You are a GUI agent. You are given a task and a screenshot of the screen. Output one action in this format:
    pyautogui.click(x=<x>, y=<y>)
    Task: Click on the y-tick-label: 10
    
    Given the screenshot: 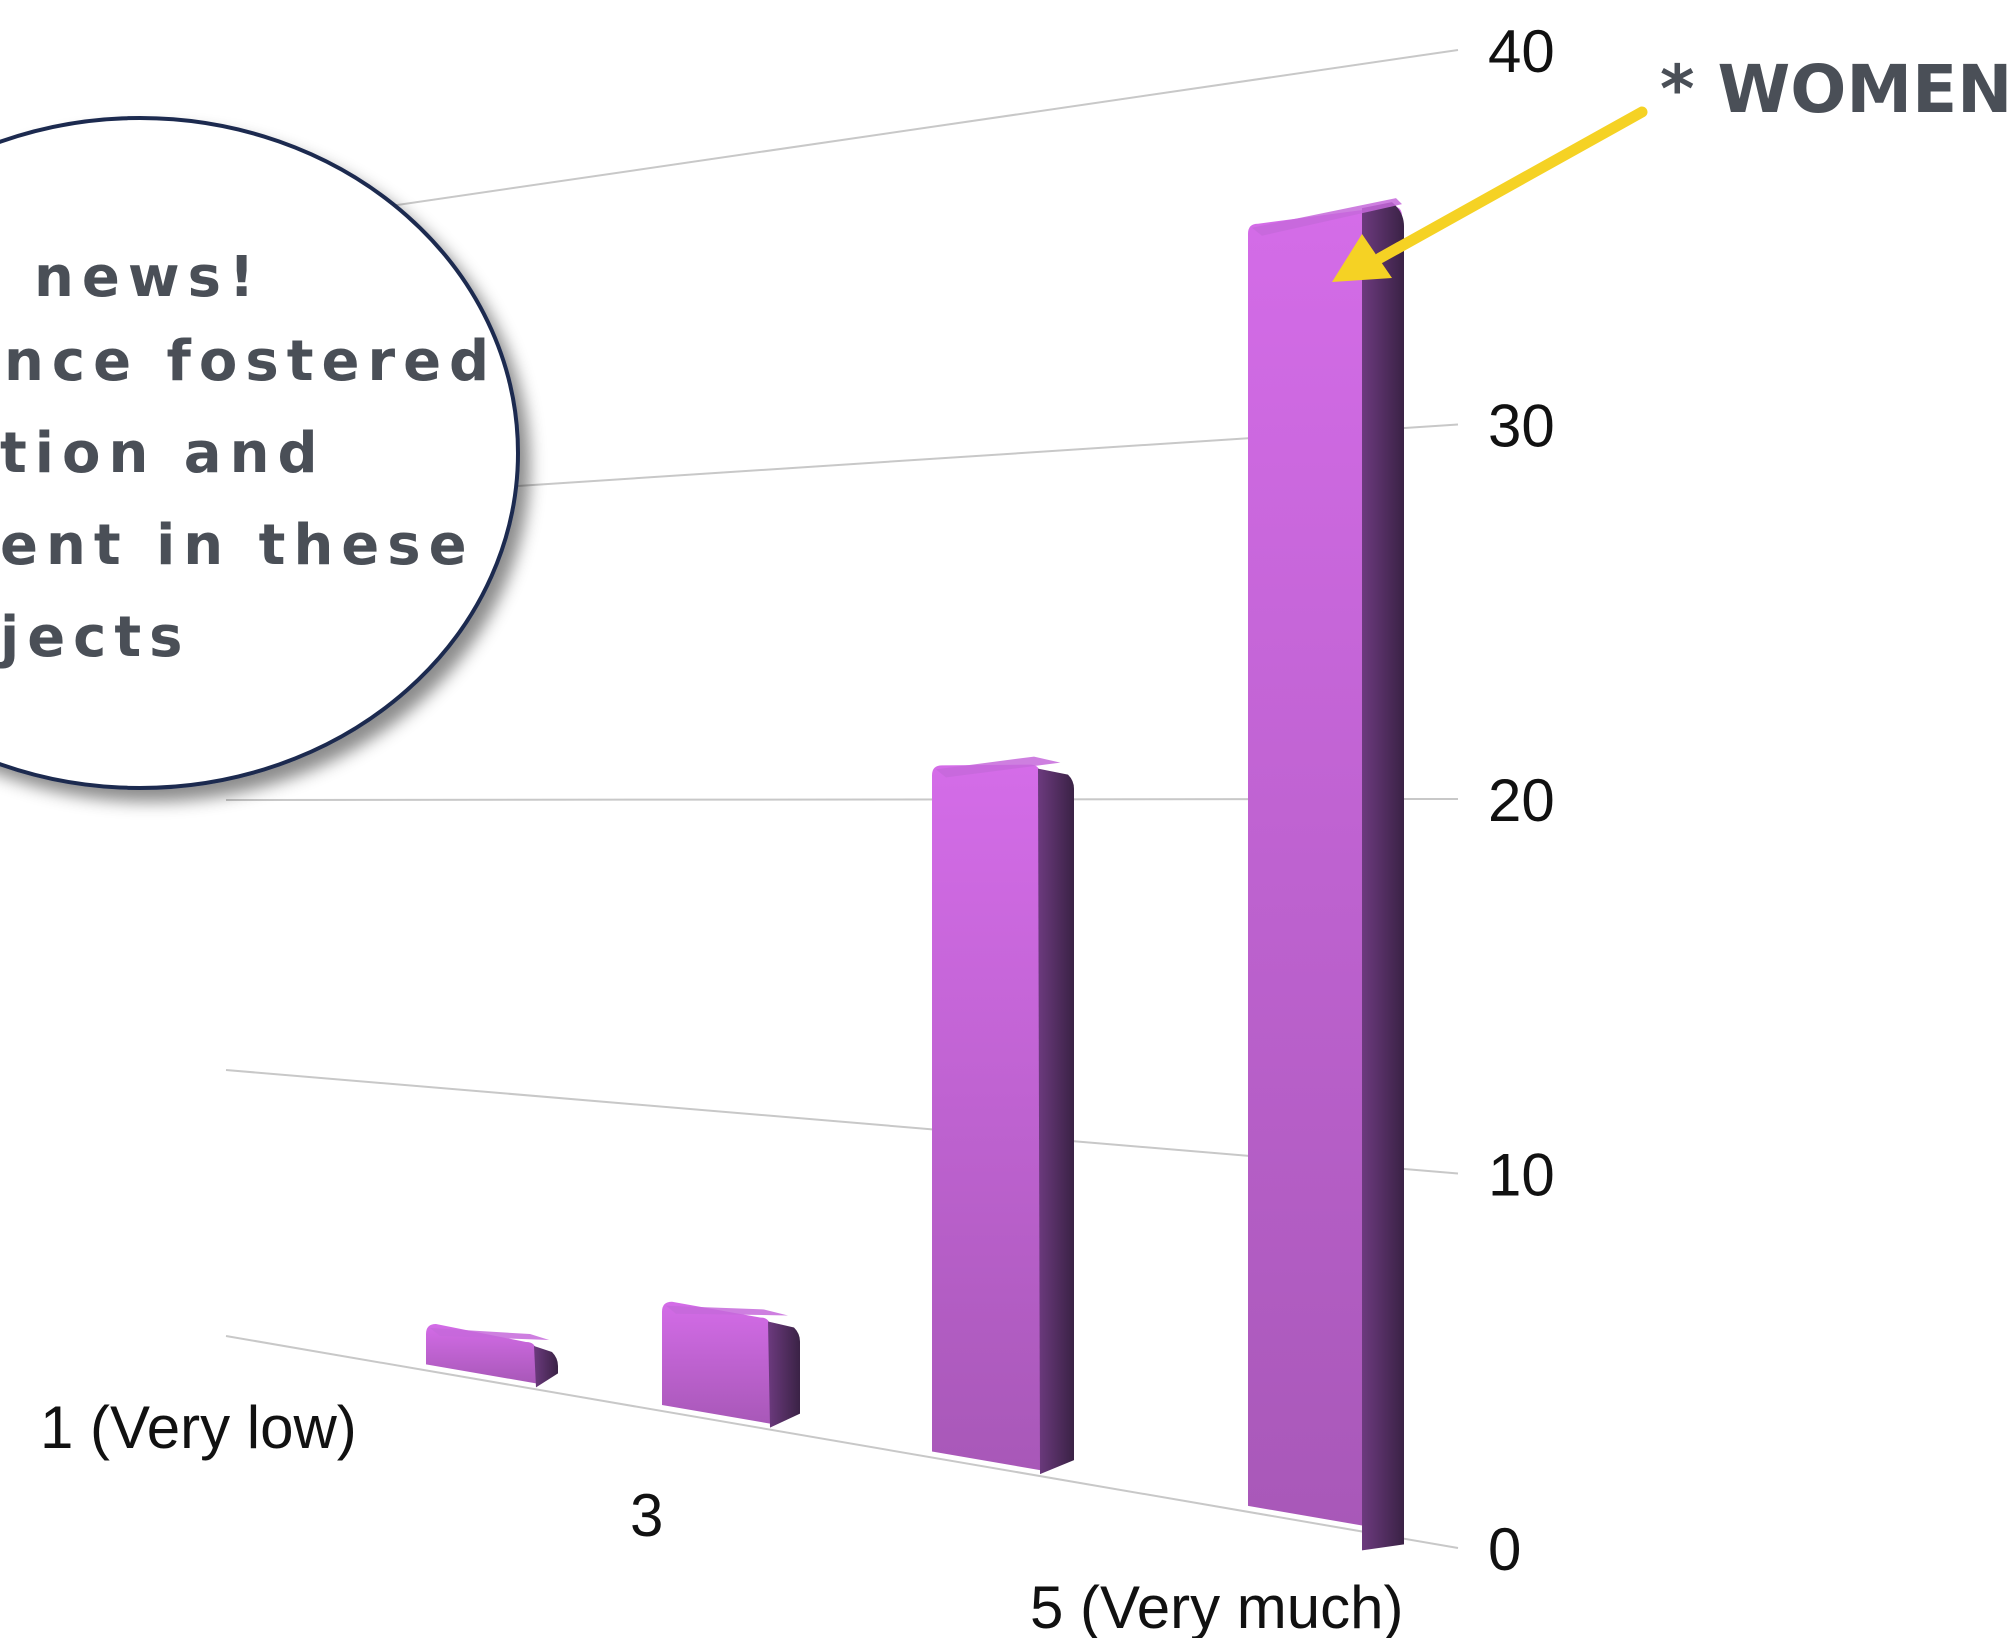 What is the action you would take?
    pyautogui.click(x=1521, y=1175)
    